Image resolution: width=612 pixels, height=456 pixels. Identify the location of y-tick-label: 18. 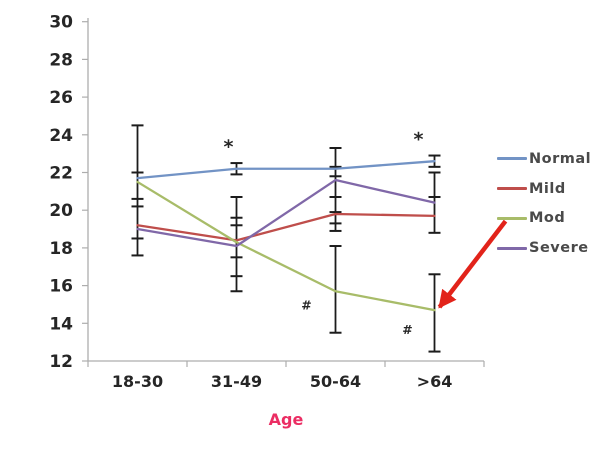
(61, 249).